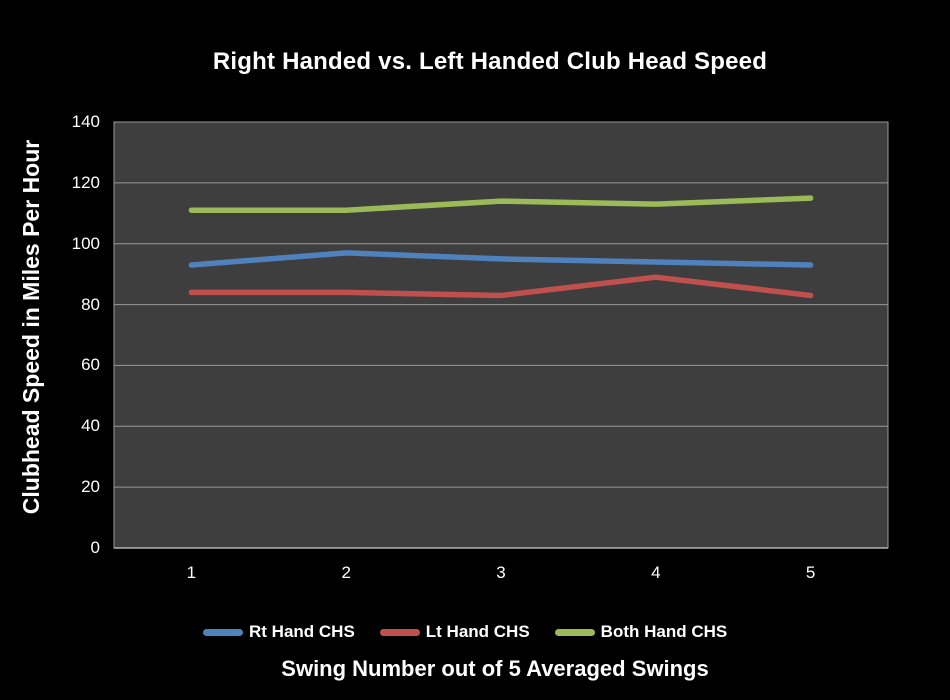 Image resolution: width=950 pixels, height=700 pixels. I want to click on y-tick-label-60: 60, so click(90, 365).